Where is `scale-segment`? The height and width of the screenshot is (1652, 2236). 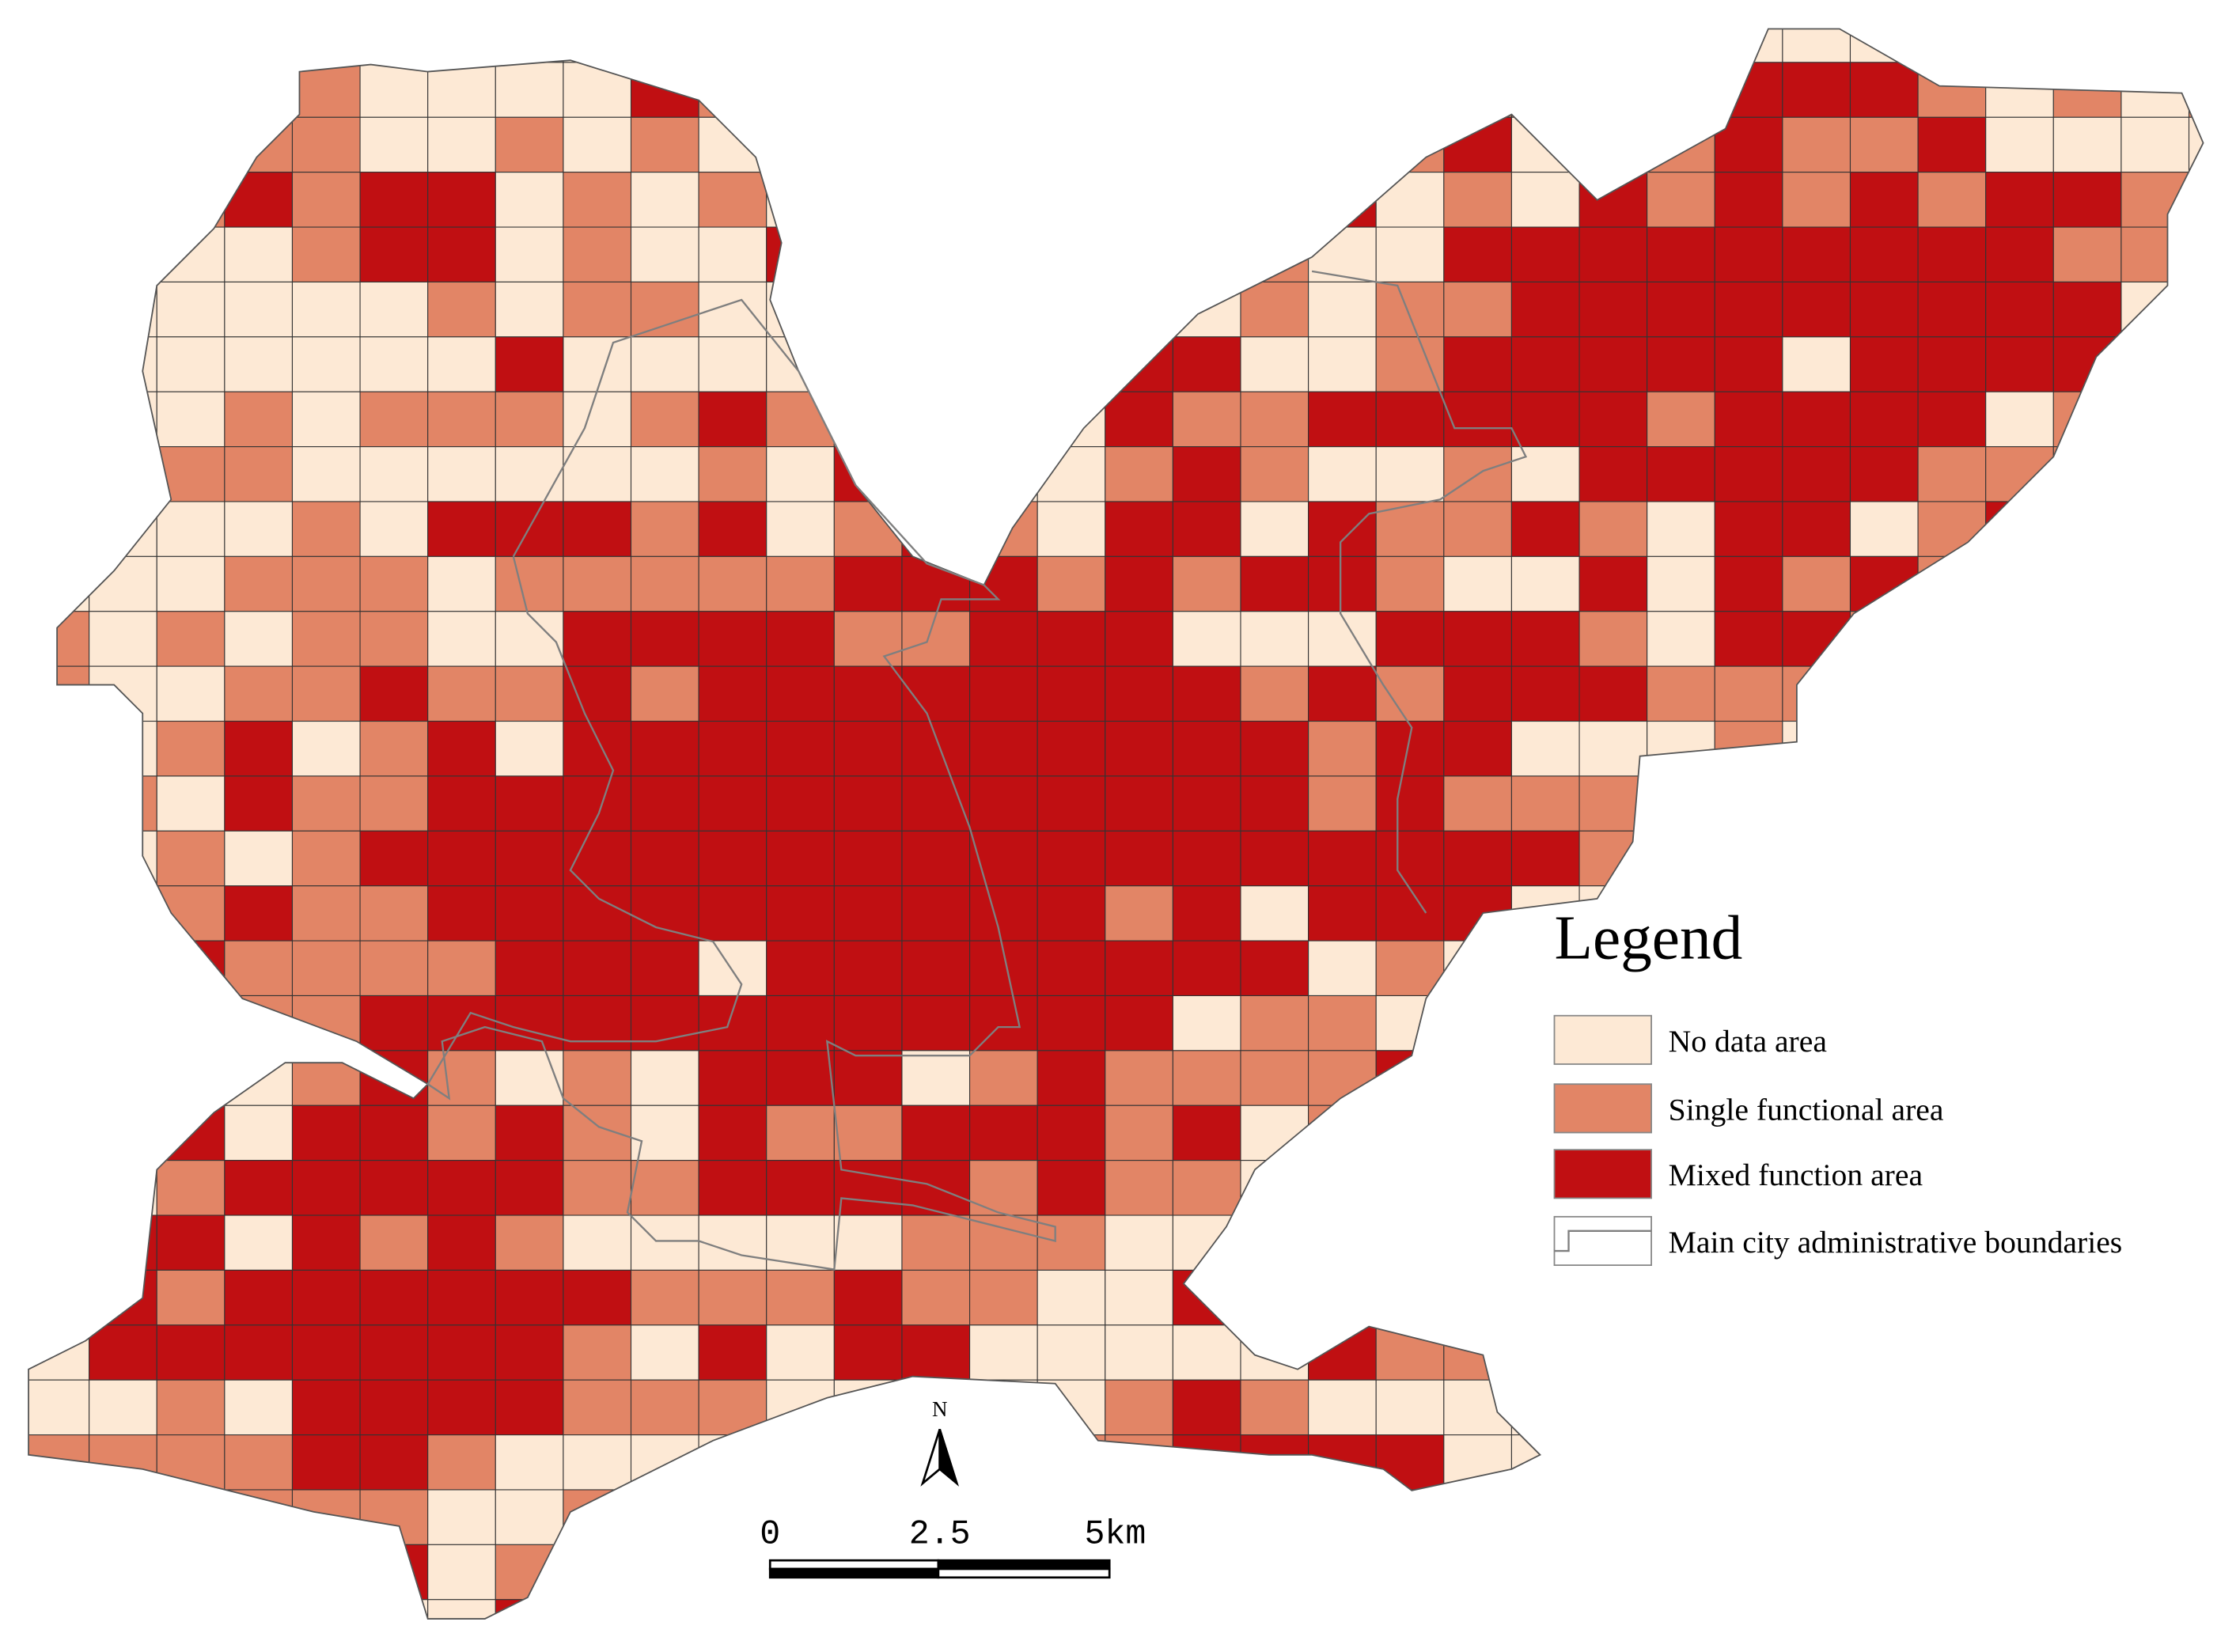
scale-segment is located at coordinates (854, 1565).